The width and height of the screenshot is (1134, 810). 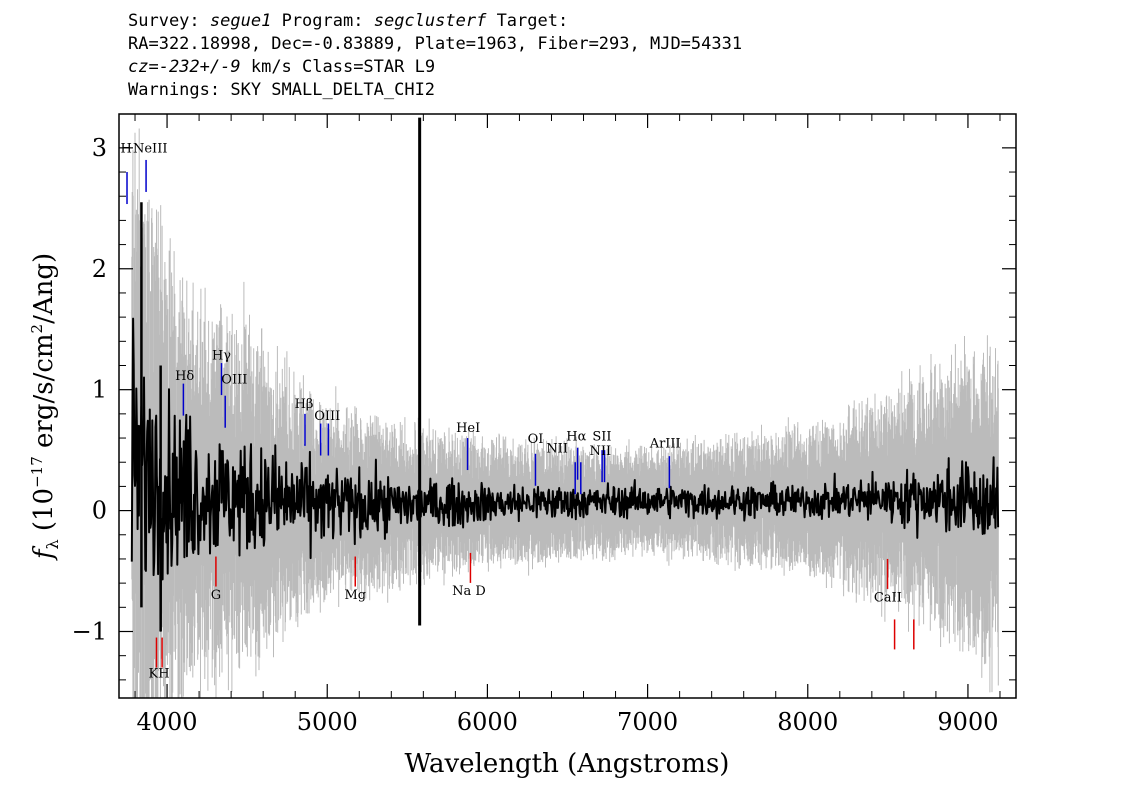 What do you see at coordinates (143, 67) in the screenshot?
I see `cz-label: cz=` at bounding box center [143, 67].